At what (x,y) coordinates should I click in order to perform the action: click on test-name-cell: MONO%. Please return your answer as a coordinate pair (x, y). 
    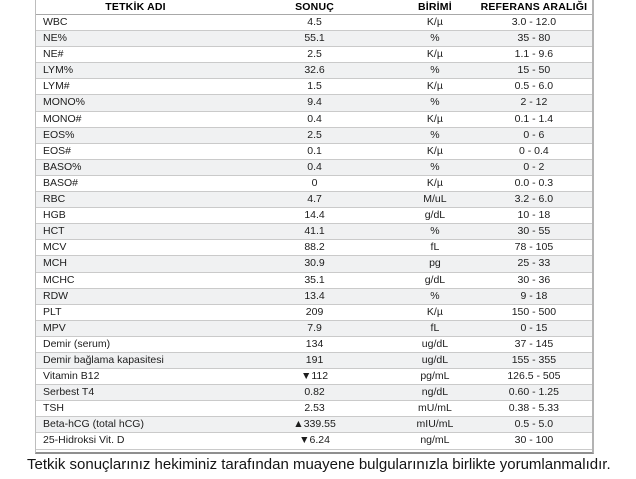
    Looking at the image, I should click on (136, 103).